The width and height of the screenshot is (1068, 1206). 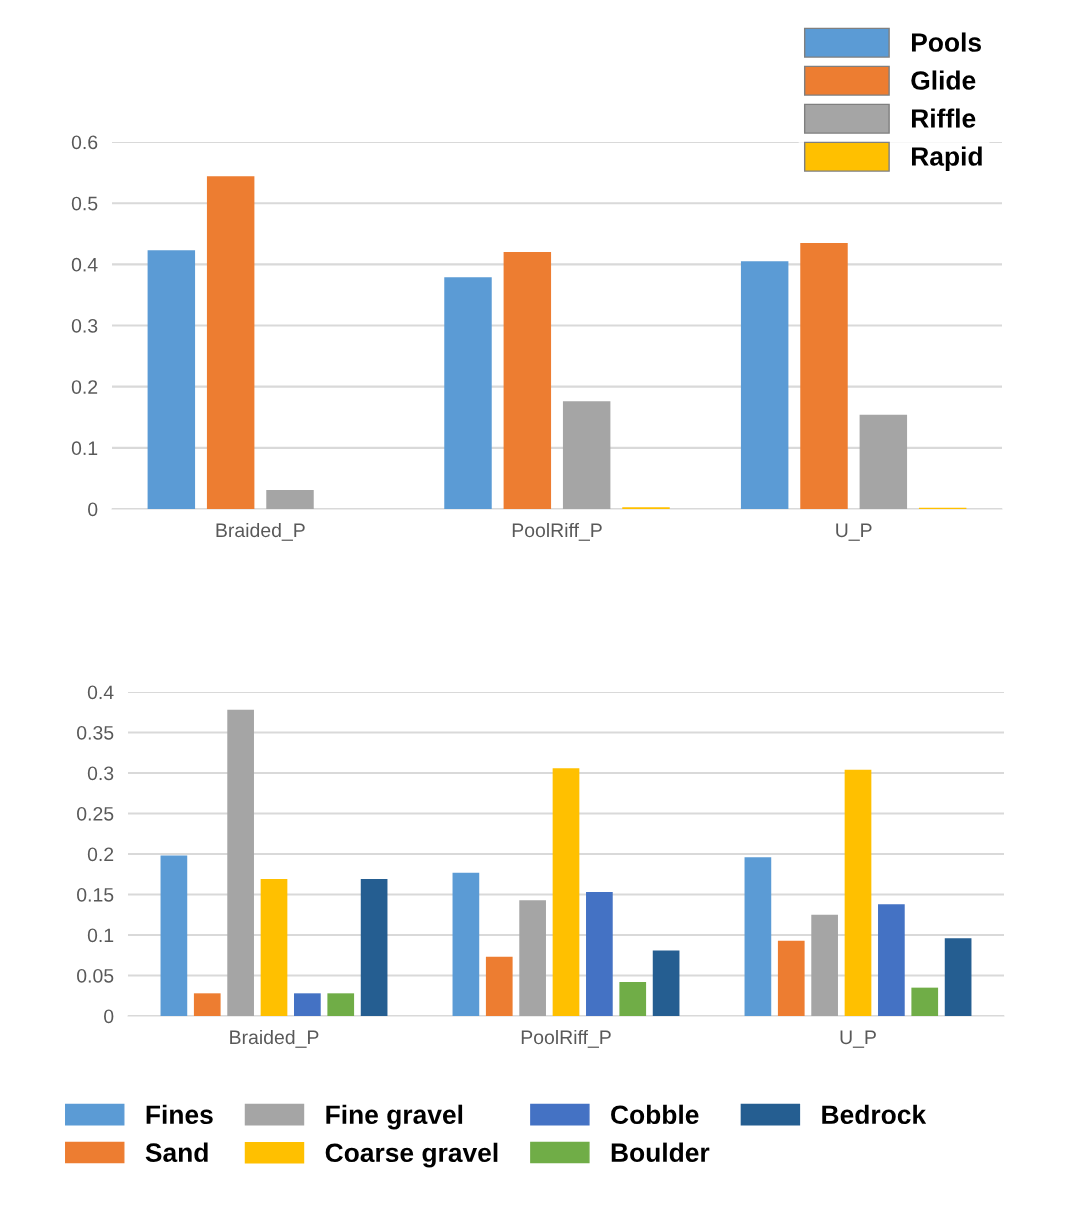 What do you see at coordinates (943, 118) in the screenshot?
I see `legend-label: Riffle` at bounding box center [943, 118].